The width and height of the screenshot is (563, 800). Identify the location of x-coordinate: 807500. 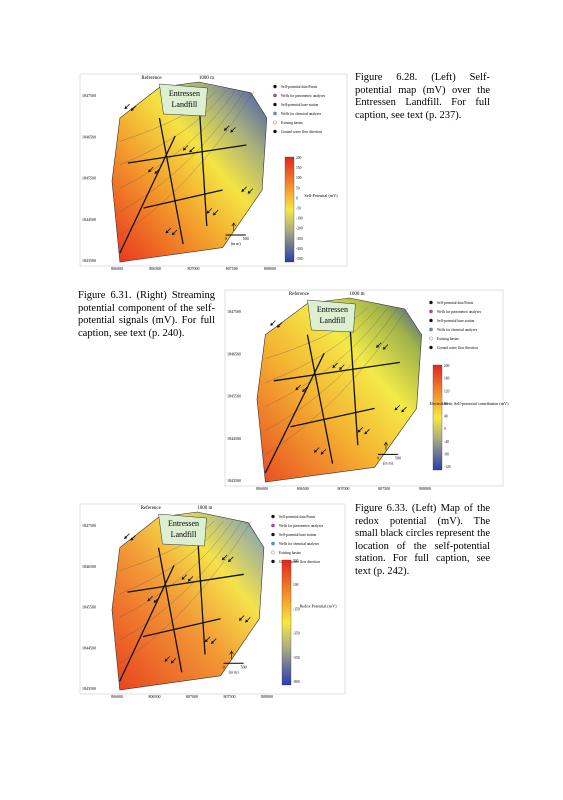
(384, 488).